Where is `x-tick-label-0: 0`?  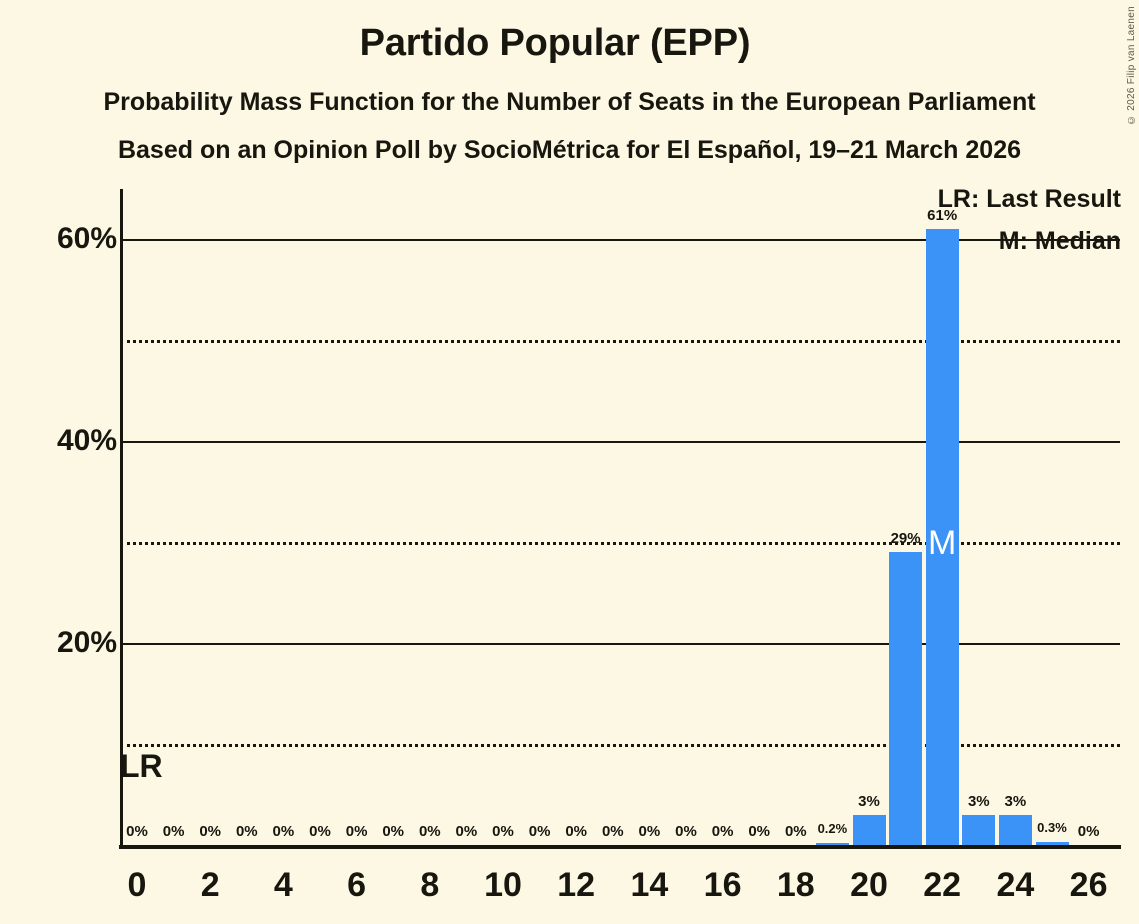
x-tick-label-0: 0 is located at coordinates (137, 885).